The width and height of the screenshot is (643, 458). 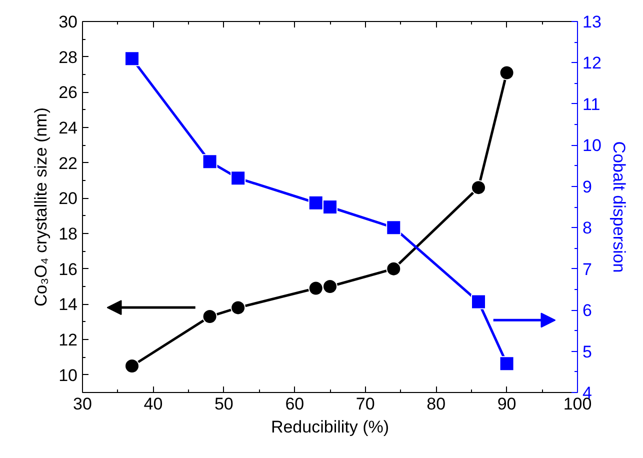 I want to click on y-tick-label: 24, so click(x=68, y=128).